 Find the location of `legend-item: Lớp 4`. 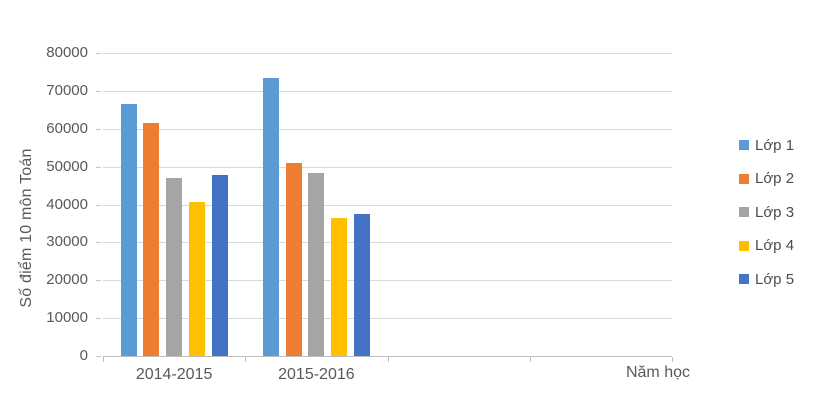

legend-item: Lớp 4 is located at coordinates (766, 246).